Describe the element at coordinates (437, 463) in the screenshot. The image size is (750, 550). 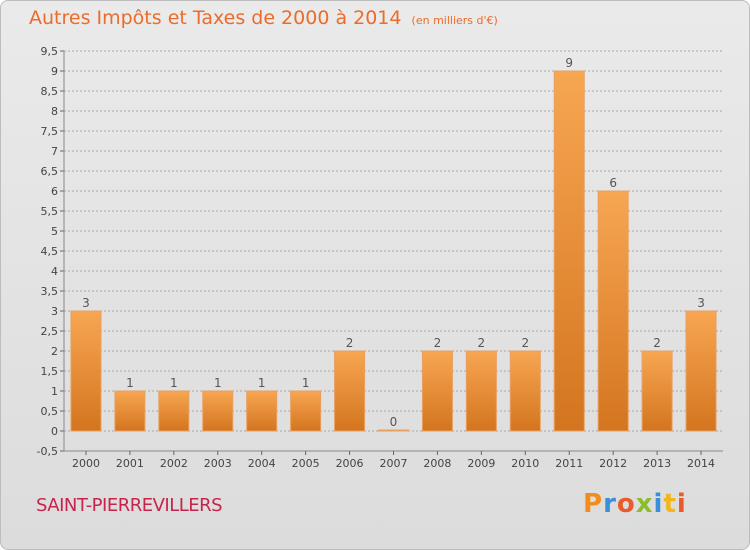
I see `x-tick-label: 2008` at that location.